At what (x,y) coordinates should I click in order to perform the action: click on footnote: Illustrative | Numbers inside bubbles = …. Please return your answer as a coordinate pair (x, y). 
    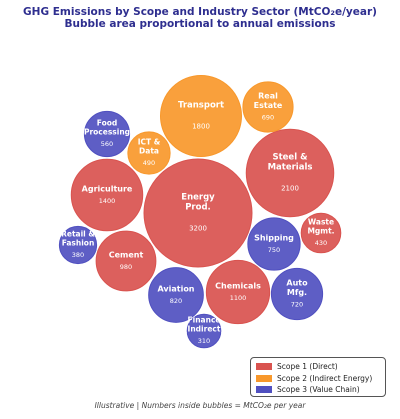
    Looking at the image, I should click on (200, 405).